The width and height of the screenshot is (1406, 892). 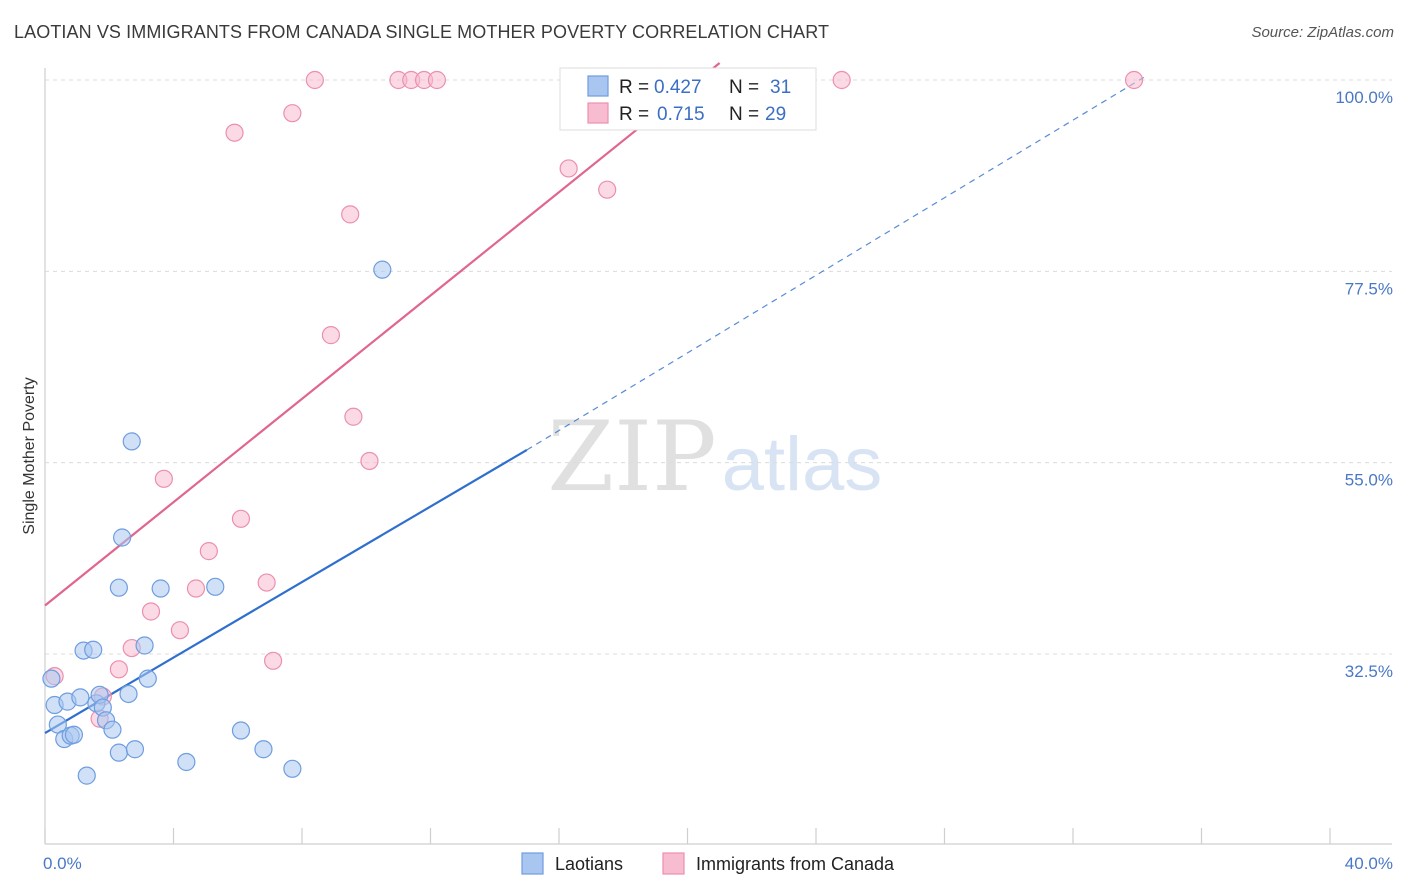 What do you see at coordinates (795, 864) in the screenshot?
I see `bottom-legend-canada: Immigrants from Canada` at bounding box center [795, 864].